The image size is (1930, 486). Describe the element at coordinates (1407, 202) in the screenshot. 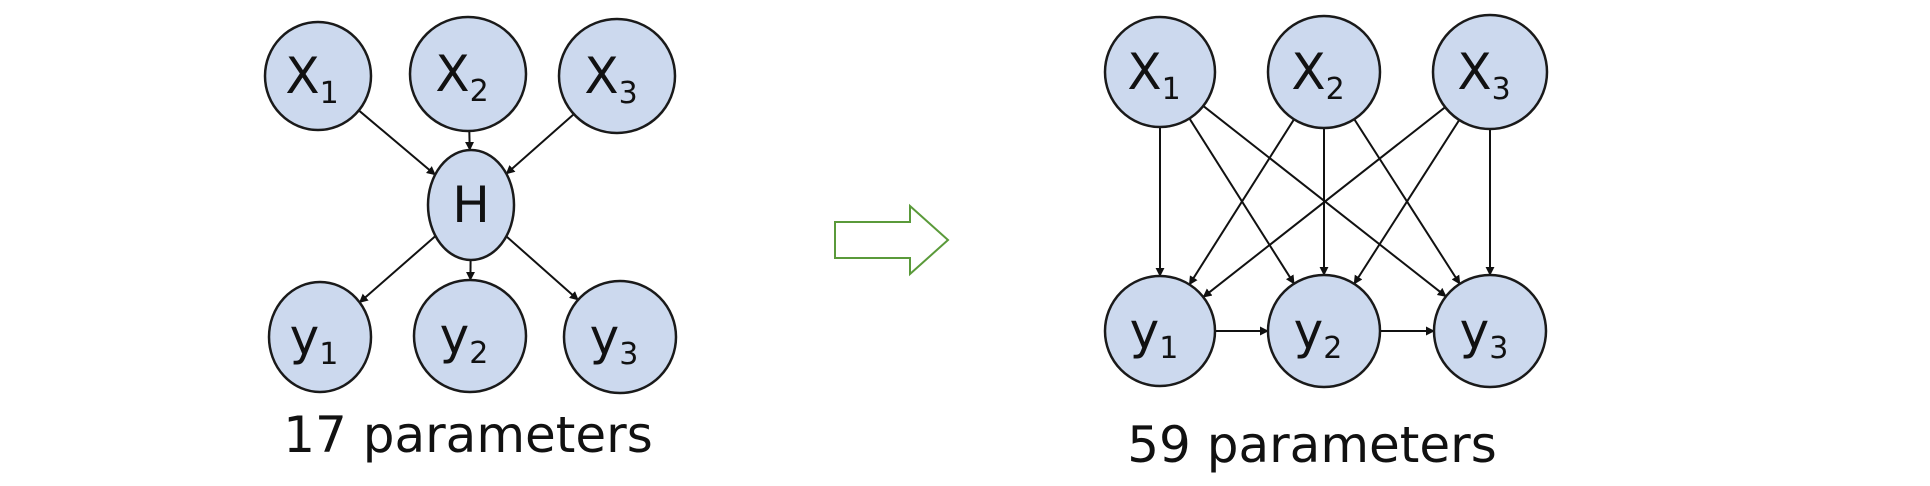

I see `right-edge-x3-to-y2` at that location.